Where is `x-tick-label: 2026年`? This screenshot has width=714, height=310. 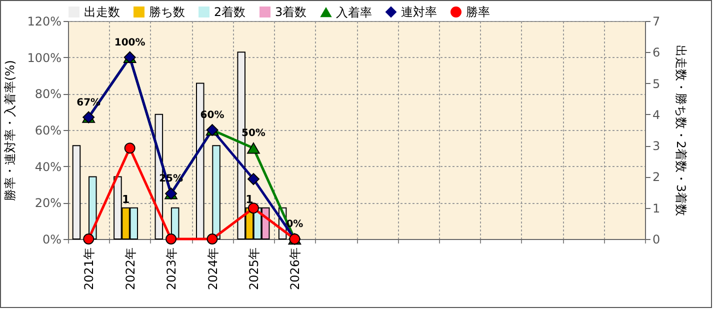 x-tick-label: 2026年 is located at coordinates (295, 269).